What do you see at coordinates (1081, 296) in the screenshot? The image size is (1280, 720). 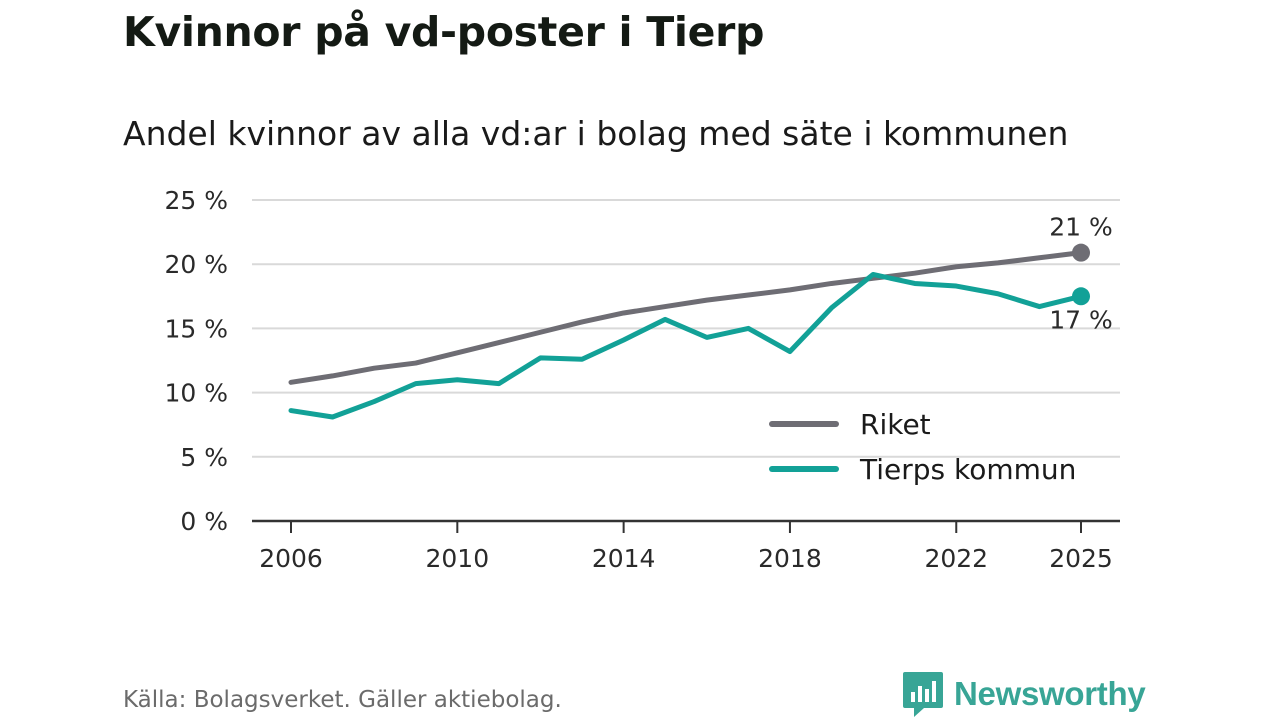 I see `end-point-tierp` at bounding box center [1081, 296].